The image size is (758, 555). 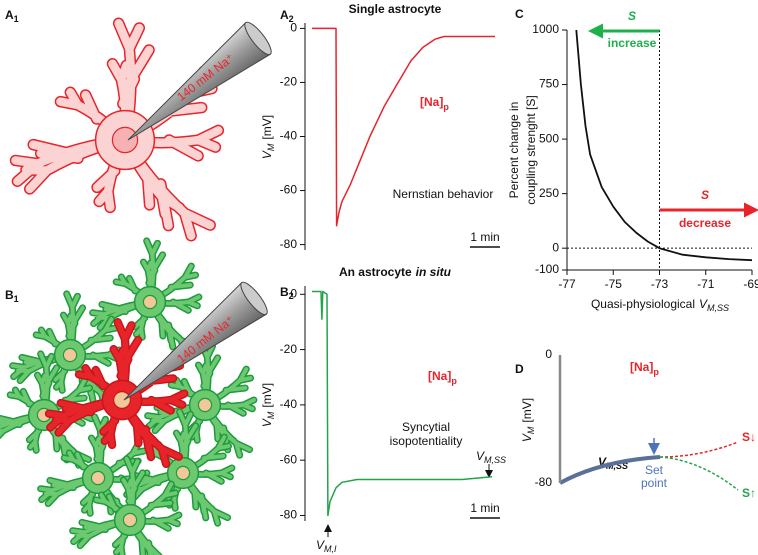 I want to click on state-label: VM,SS, so click(x=613, y=463).